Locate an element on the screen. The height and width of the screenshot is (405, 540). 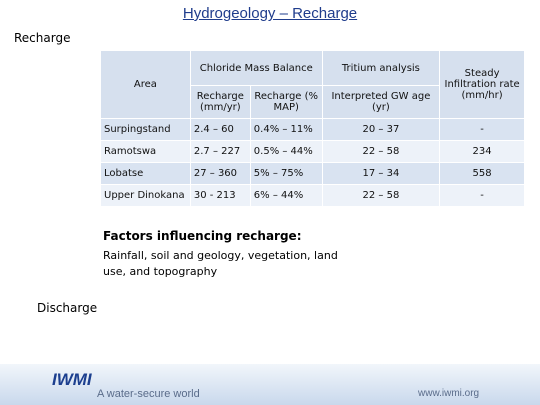
slide-title: Hydrogeology – Recharge is located at coordinates (270, 13).